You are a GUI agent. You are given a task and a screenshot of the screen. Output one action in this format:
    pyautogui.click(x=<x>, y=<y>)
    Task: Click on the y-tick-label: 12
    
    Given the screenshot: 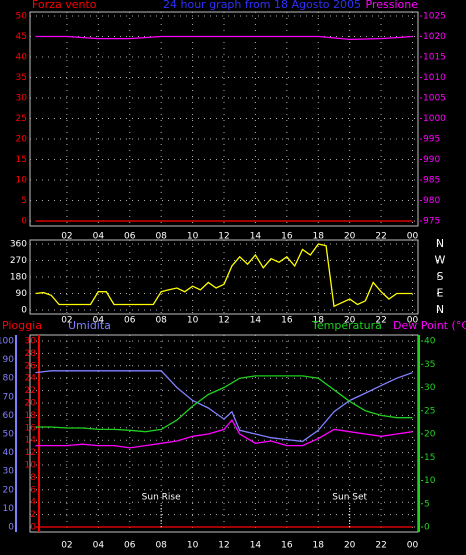 What is the action you would take?
    pyautogui.click(x=30, y=453)
    